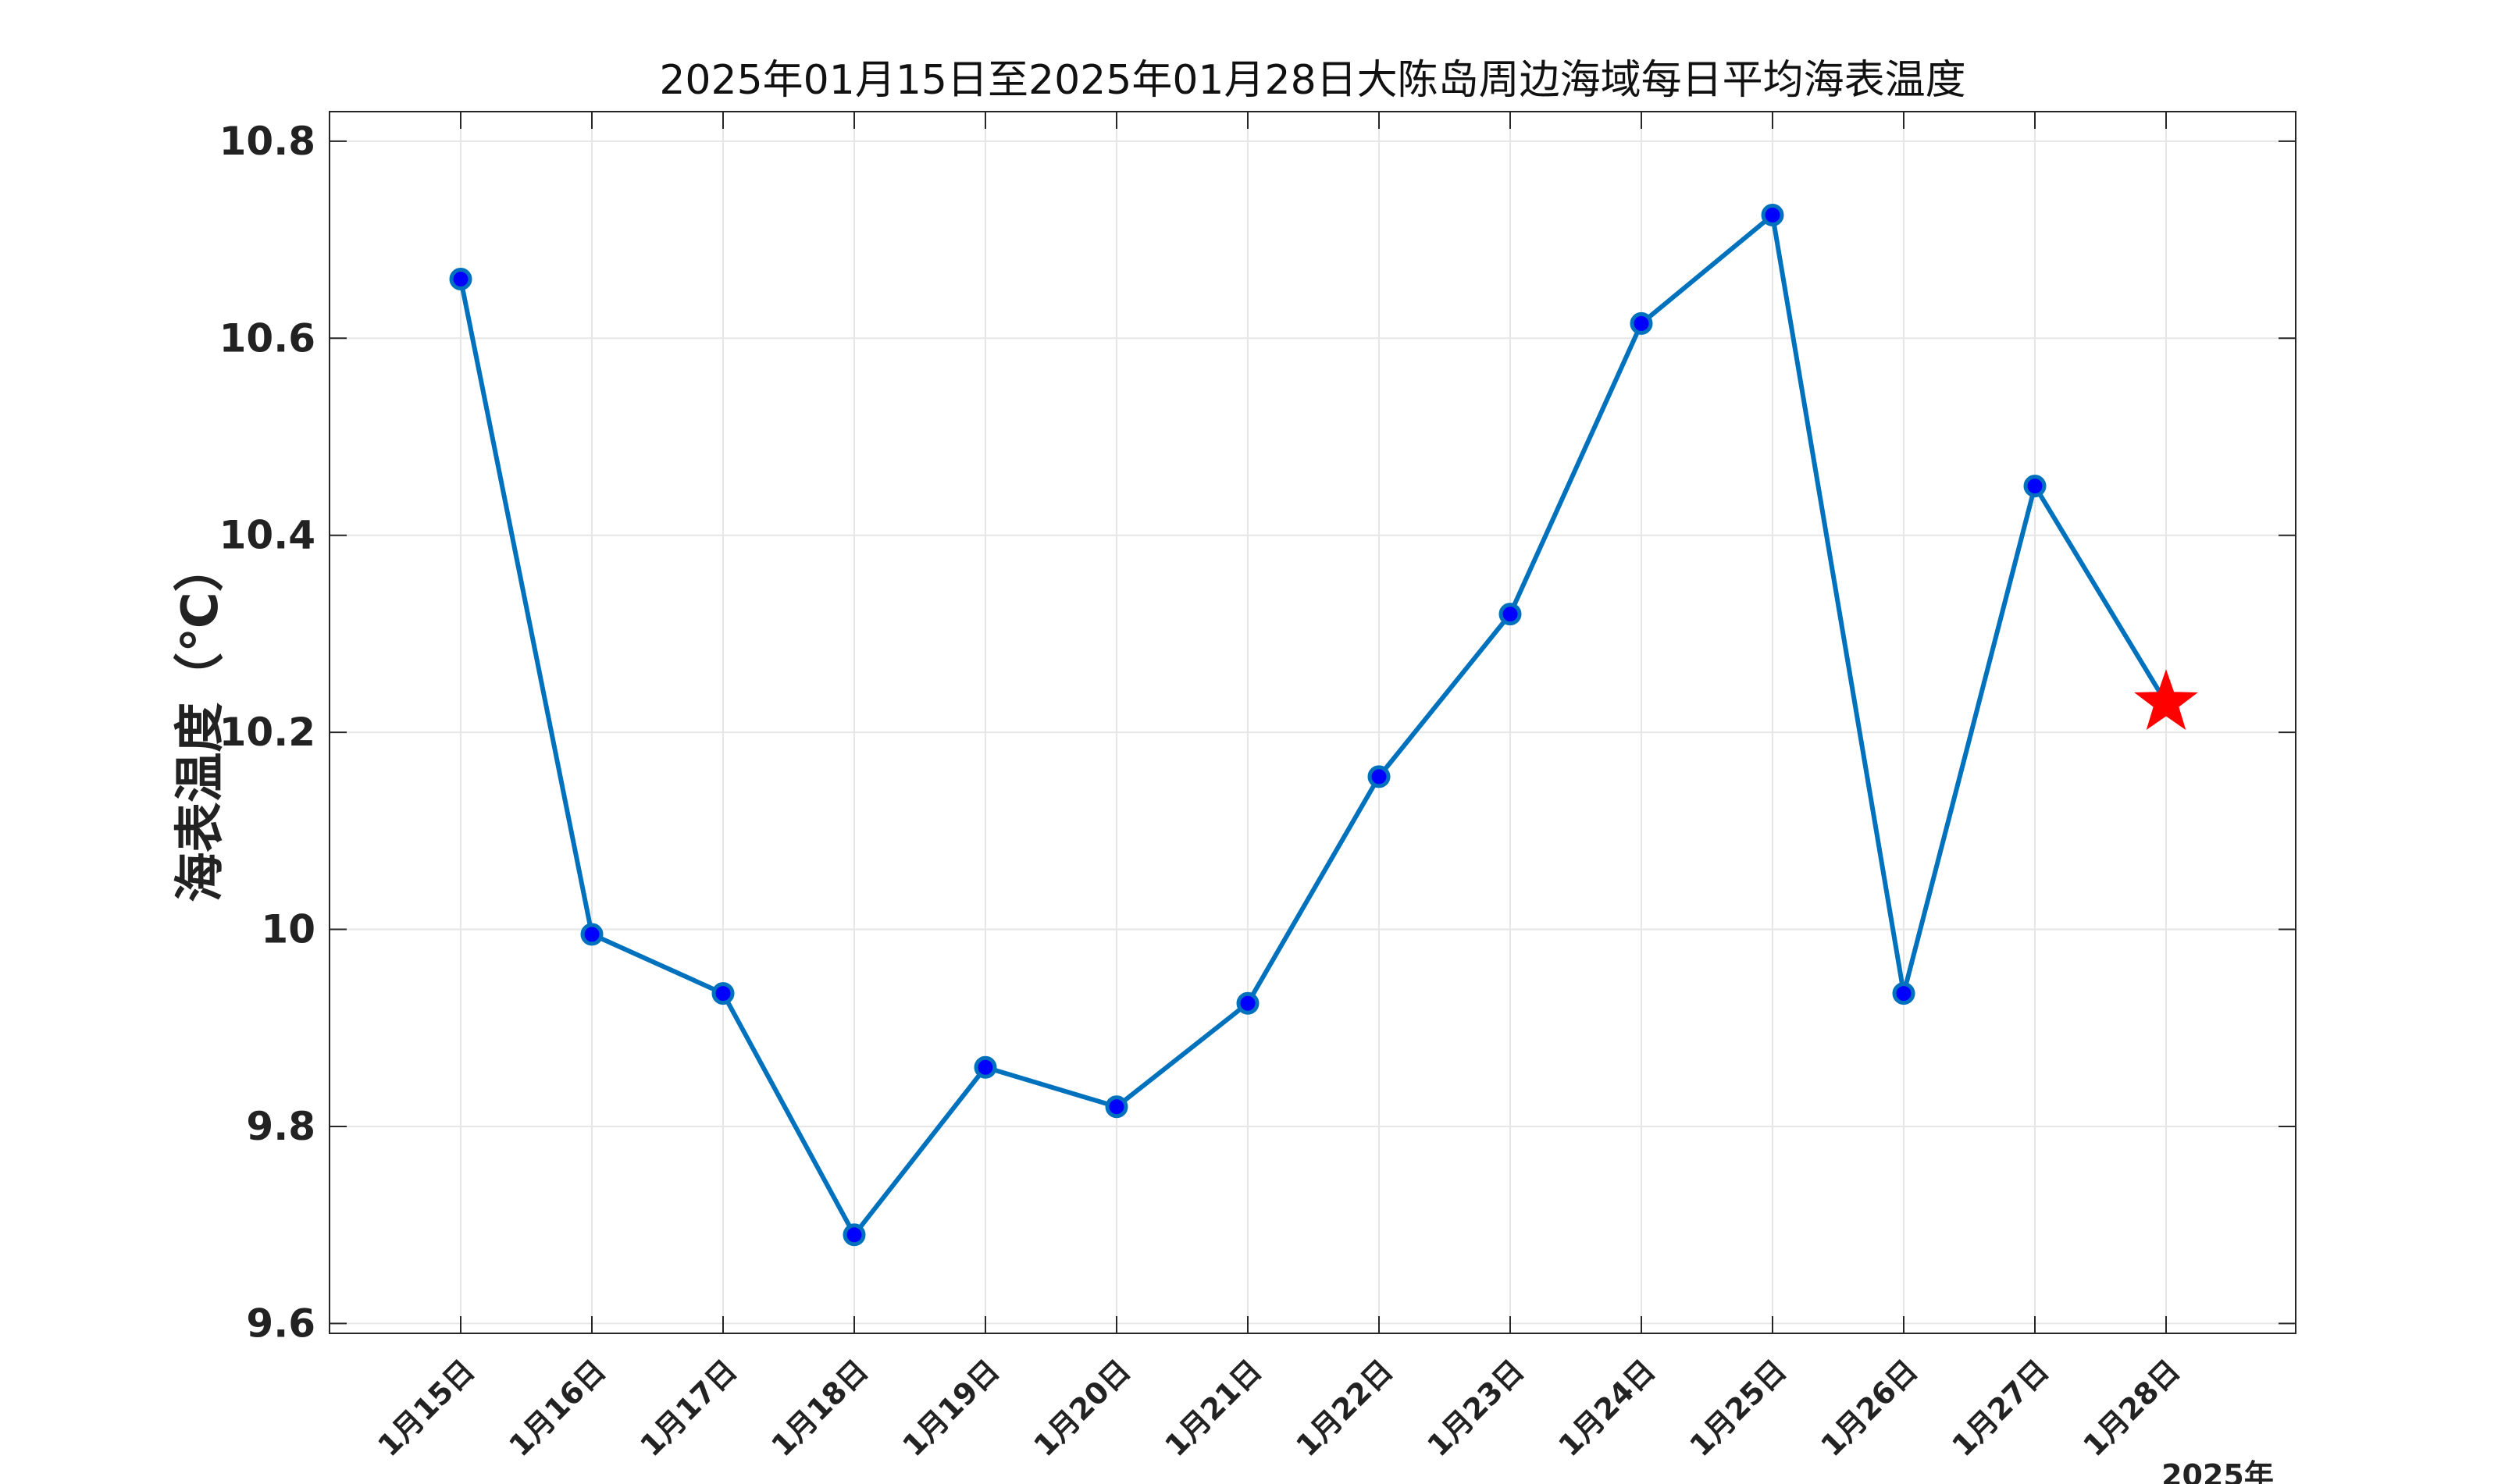 Image resolution: width=2512 pixels, height=1484 pixels. Describe the element at coordinates (201, 722) in the screenshot. I see `y-axis-label: 海表温度（℃）` at that location.